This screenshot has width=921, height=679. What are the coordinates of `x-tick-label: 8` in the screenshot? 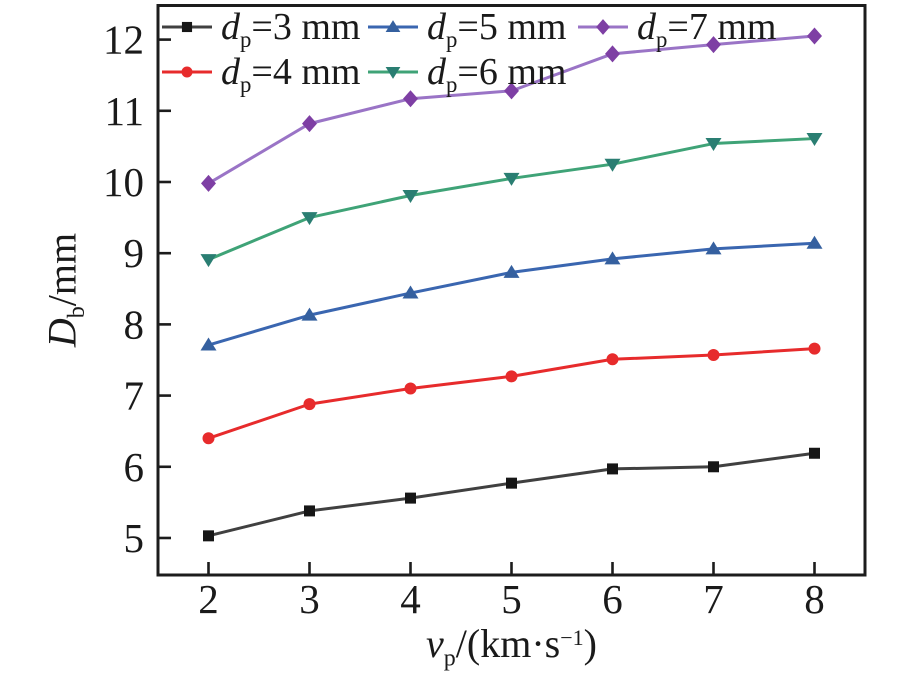 It's located at (814, 599).